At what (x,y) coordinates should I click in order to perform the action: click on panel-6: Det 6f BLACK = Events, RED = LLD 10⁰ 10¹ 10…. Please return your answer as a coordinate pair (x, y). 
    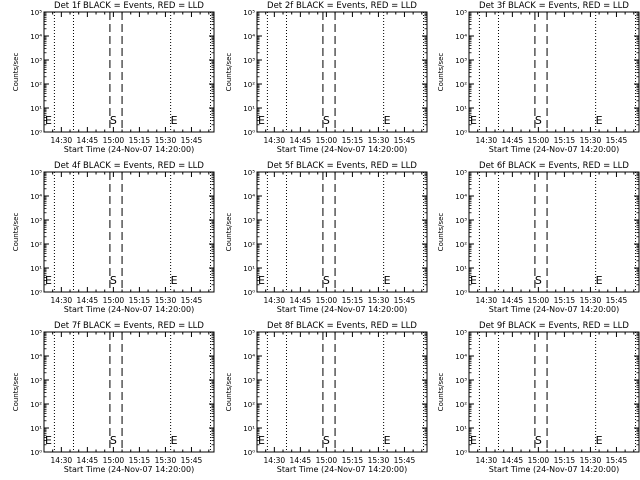
    Looking at the image, I should click on (538, 237).